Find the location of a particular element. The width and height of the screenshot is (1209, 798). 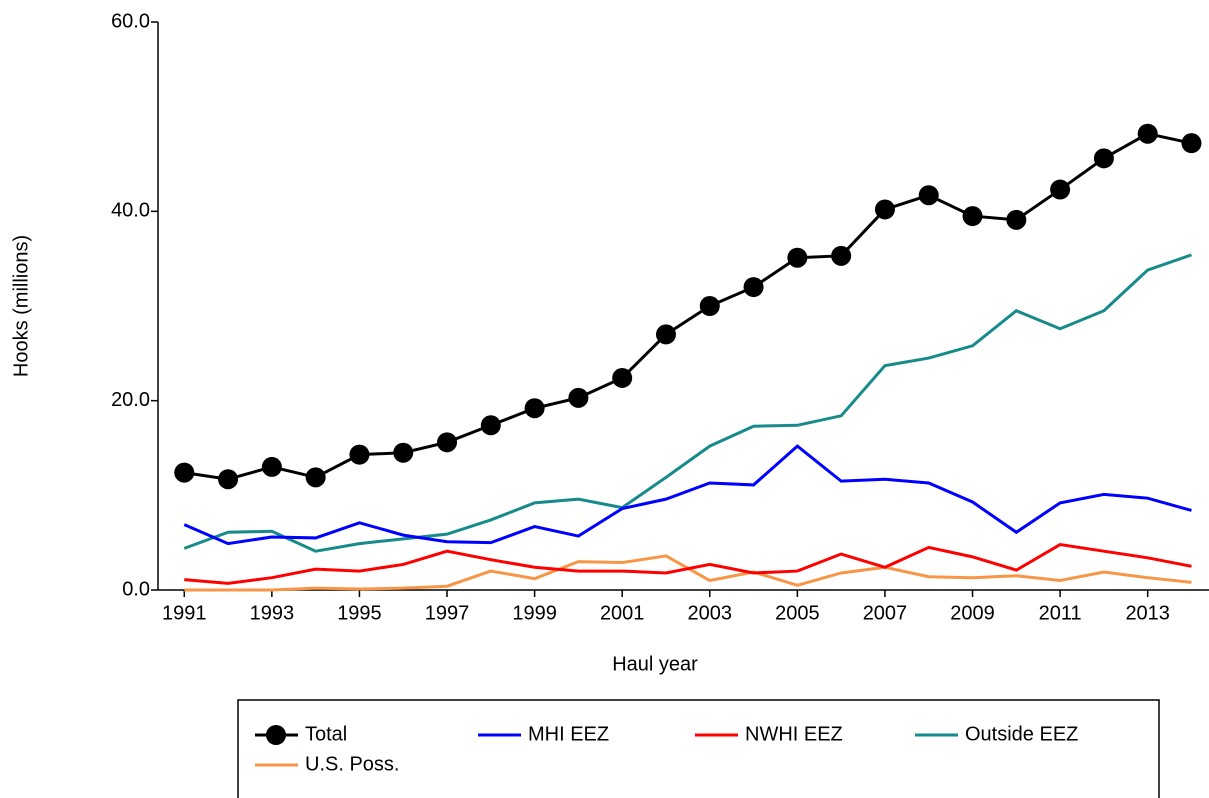

y-tick-label: 40.0 is located at coordinates (130, 211).